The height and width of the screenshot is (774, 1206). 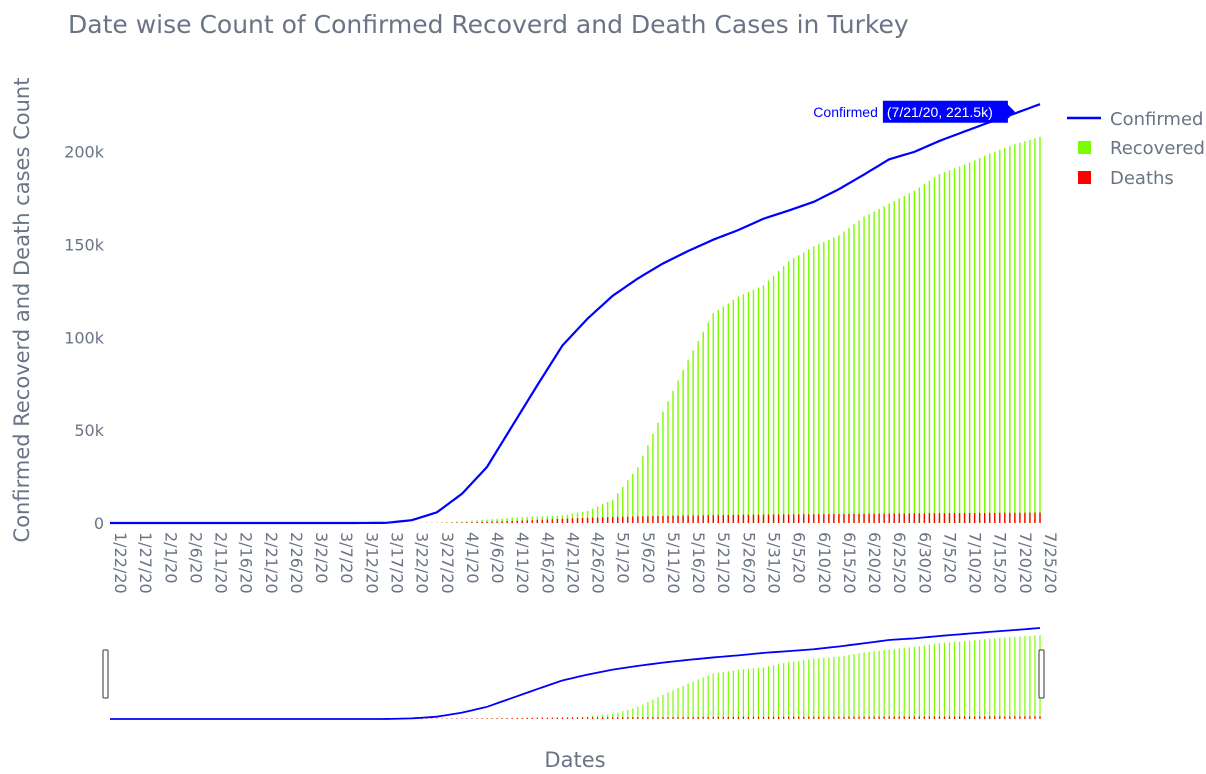 I want to click on x-tick-label: 5/1/20, so click(x=623, y=558).